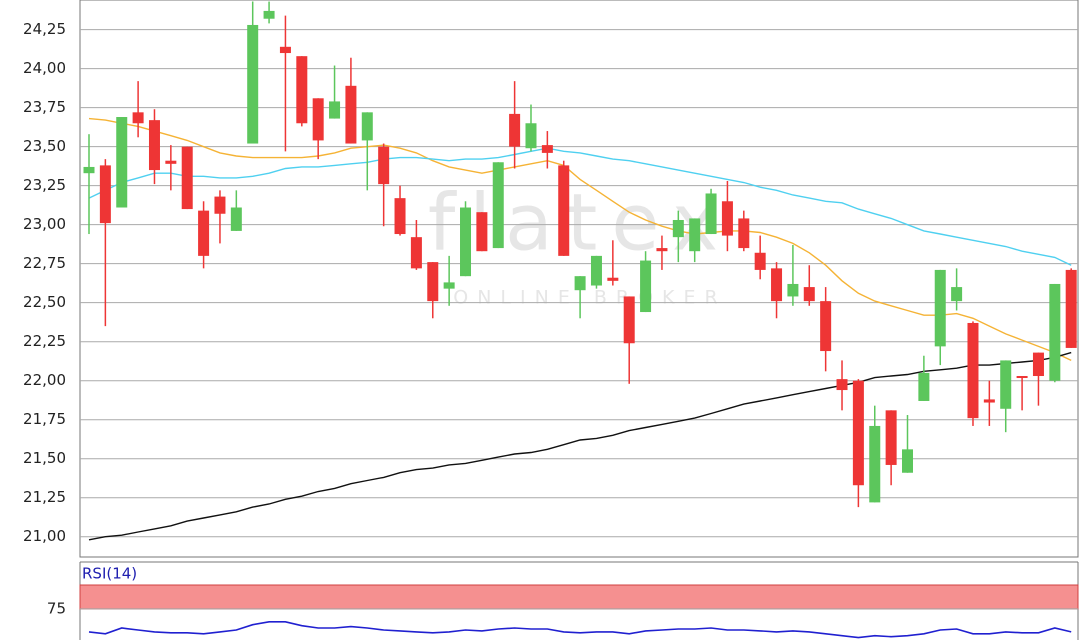 This screenshot has height=644, width=1080. I want to click on y-tick-label: 23,50, so click(44, 146).